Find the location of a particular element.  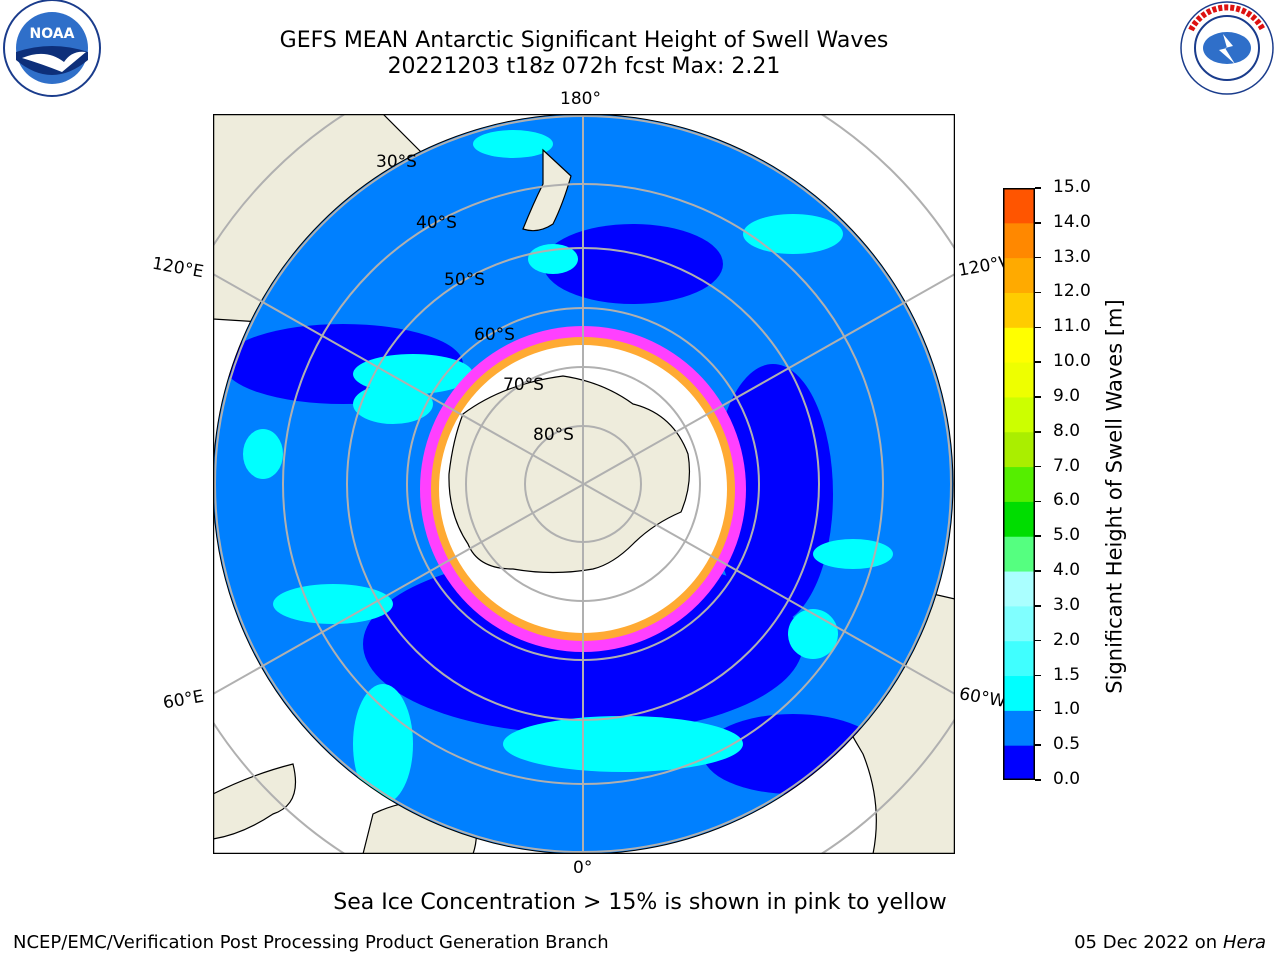

colorbar-tick-label: 13.0 is located at coordinates (1072, 256).